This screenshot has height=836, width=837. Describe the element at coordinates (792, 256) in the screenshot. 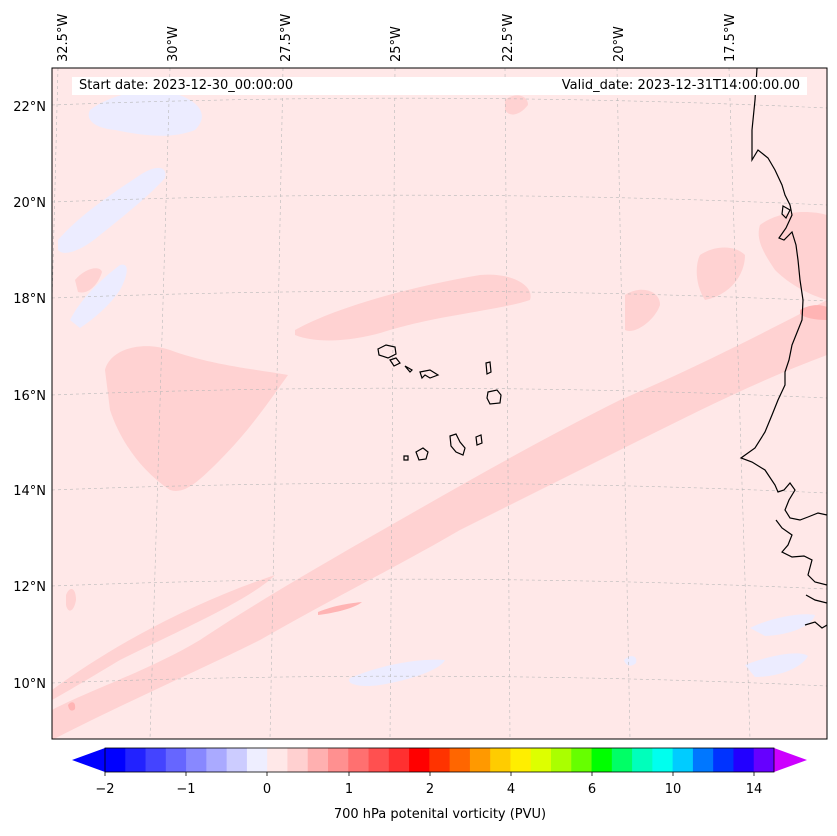

I see `pv-blob-coast` at that location.